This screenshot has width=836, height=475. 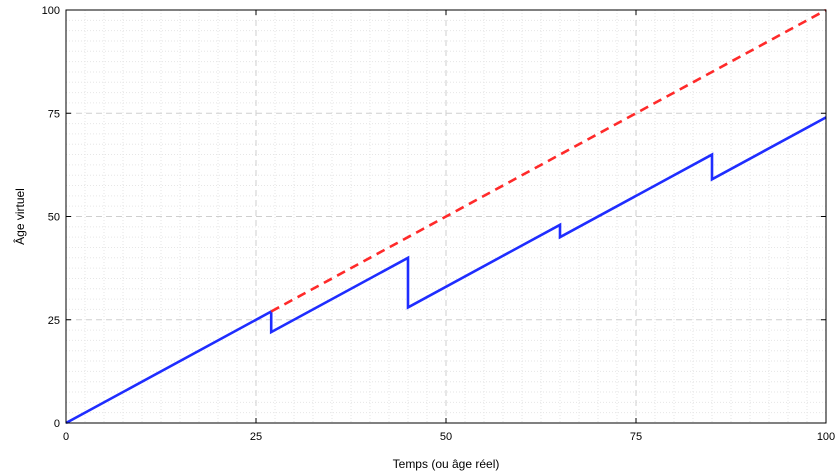 What do you see at coordinates (57, 424) in the screenshot?
I see `y-tick-label: 0` at bounding box center [57, 424].